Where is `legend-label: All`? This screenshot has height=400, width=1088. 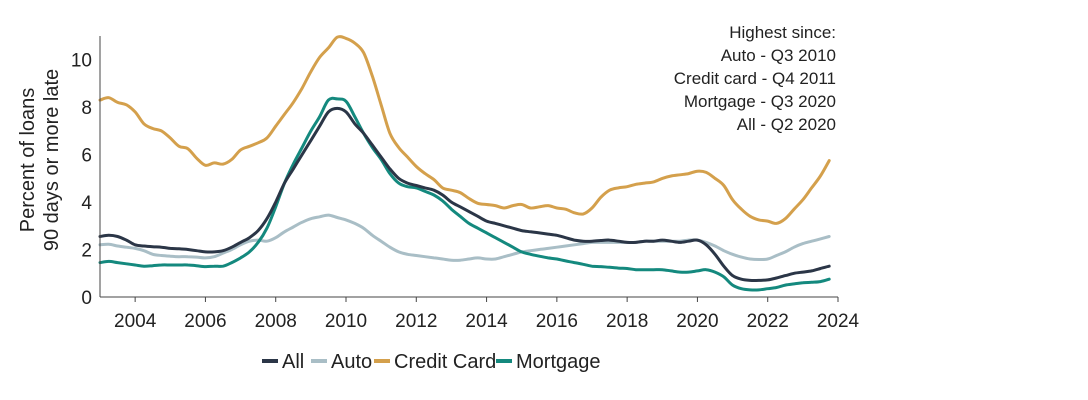
legend-label: All is located at coordinates (293, 362).